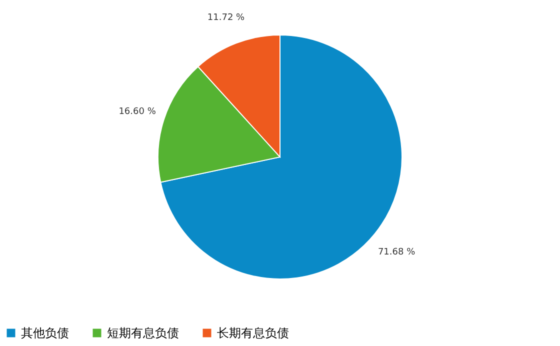  Describe the element at coordinates (45, 333) in the screenshot. I see `legend-label: 其他负债` at that location.